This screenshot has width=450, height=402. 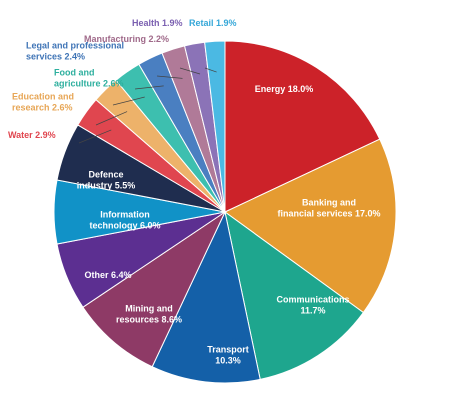 I want to click on leader-line-retail, so click(x=210, y=70).